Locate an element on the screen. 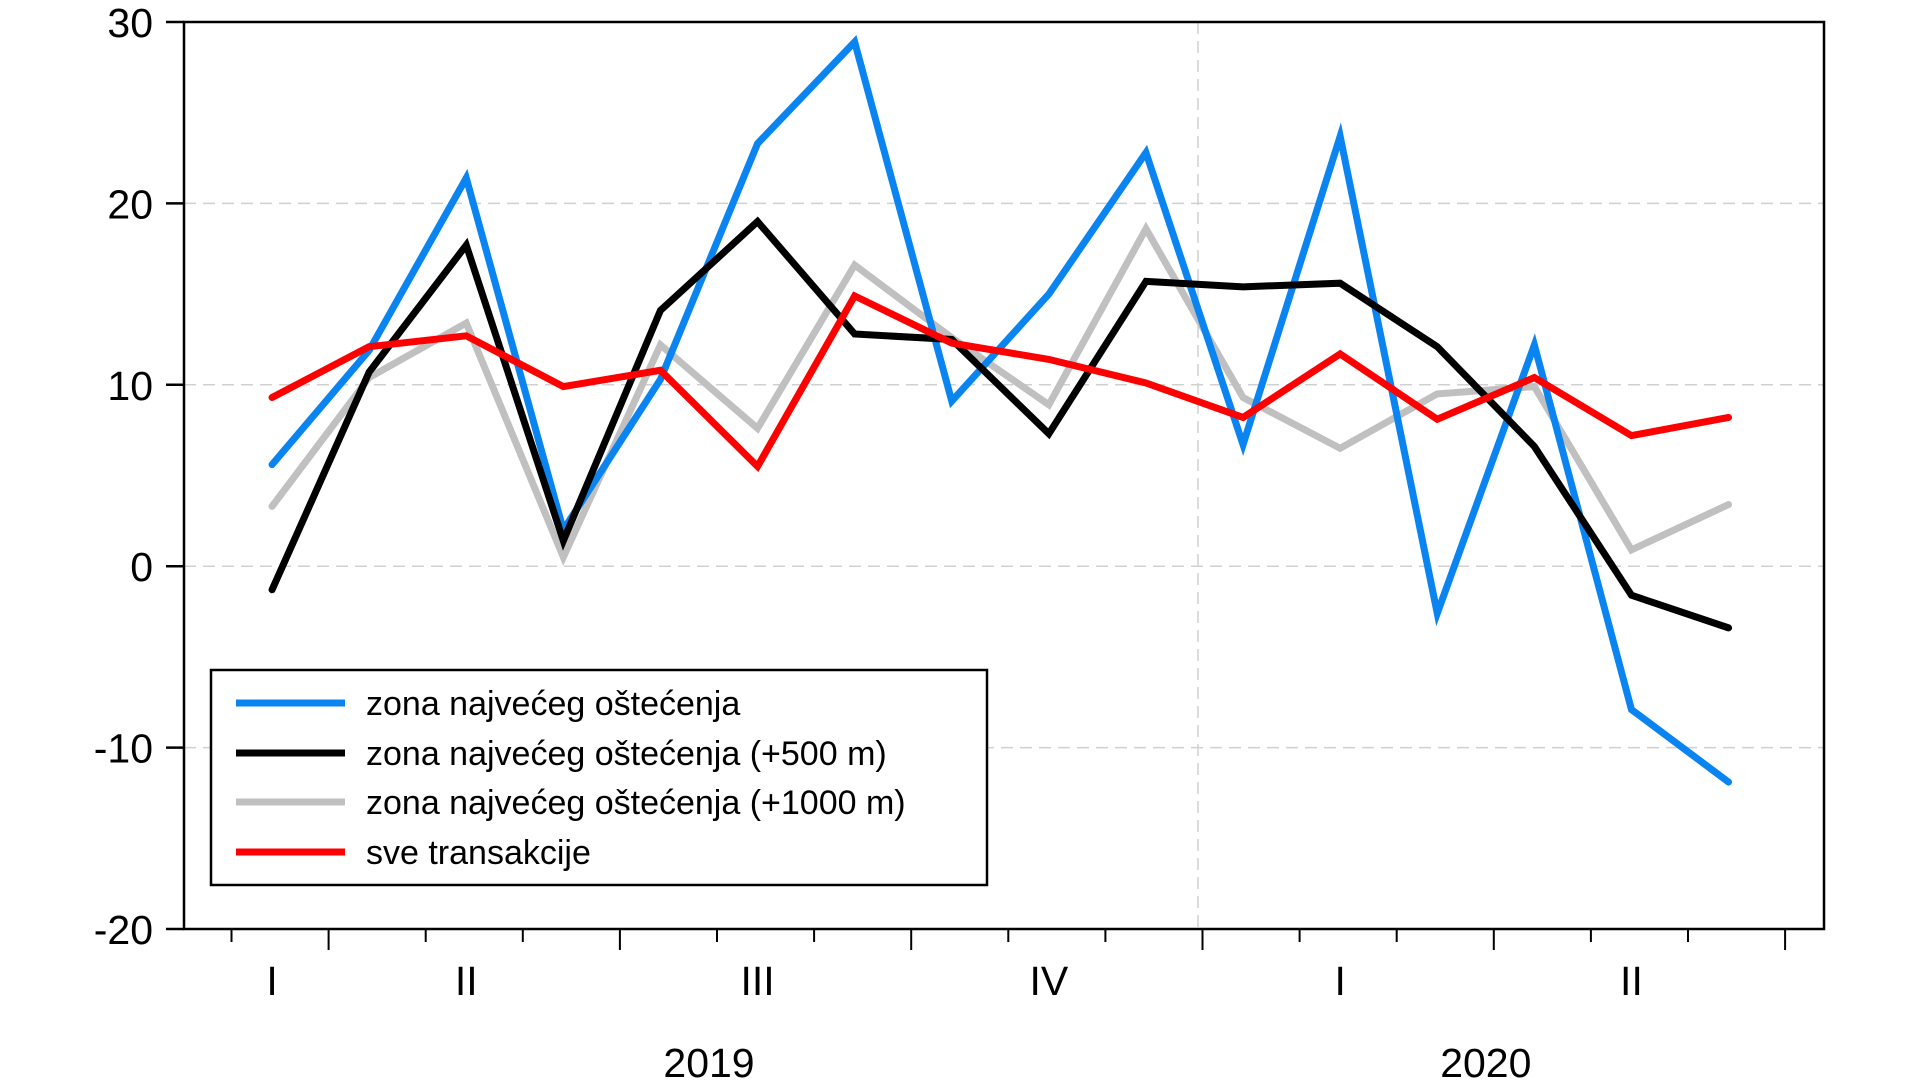  x-year-label: 2020 is located at coordinates (1485, 1060).